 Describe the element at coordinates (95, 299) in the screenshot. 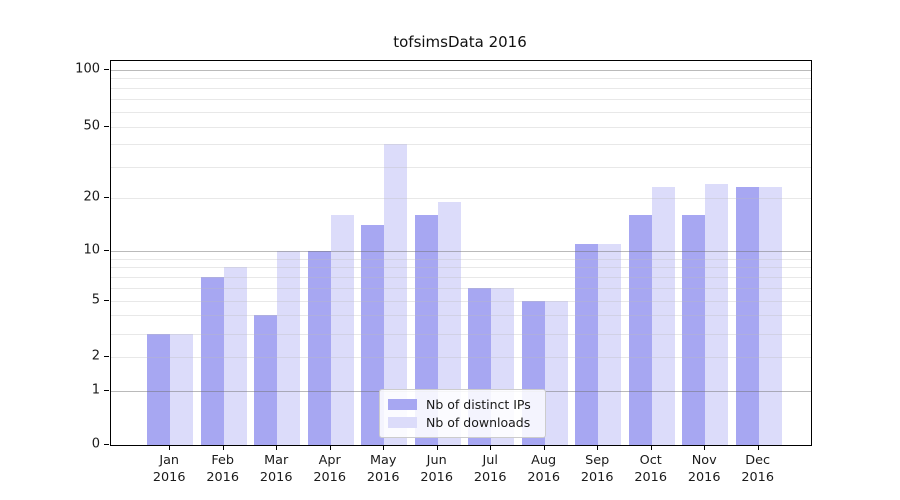

I see `y-tick-label: 5` at that location.